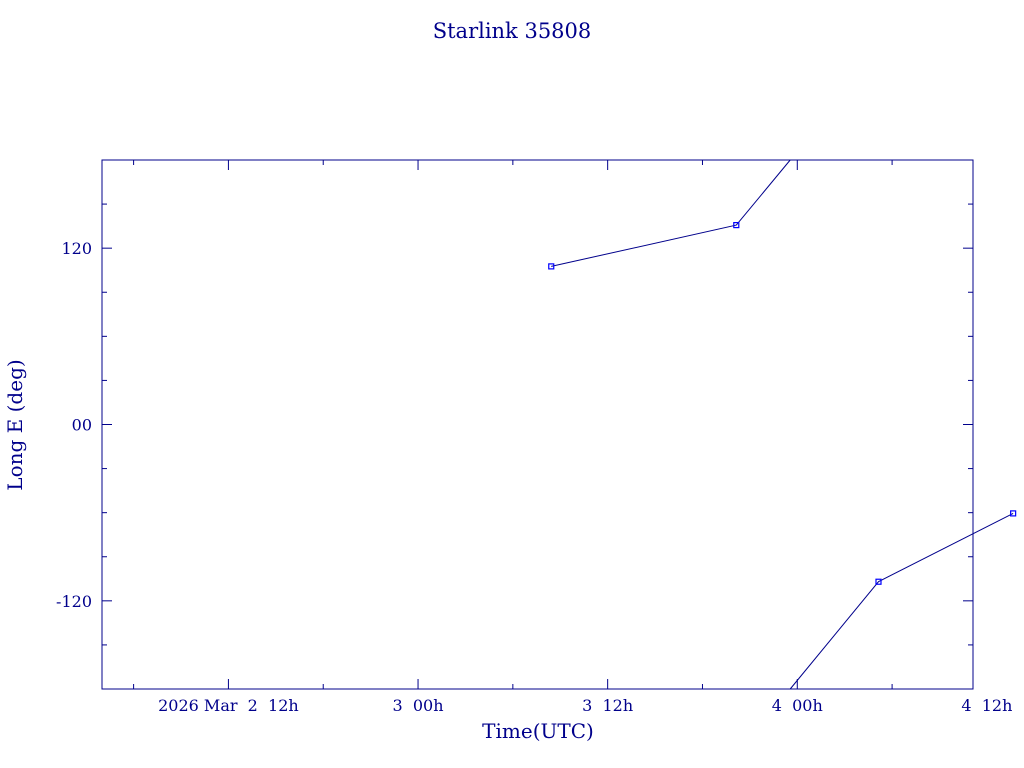 The height and width of the screenshot is (768, 1024). I want to click on x-tick-label: 4 00h, so click(797, 705).